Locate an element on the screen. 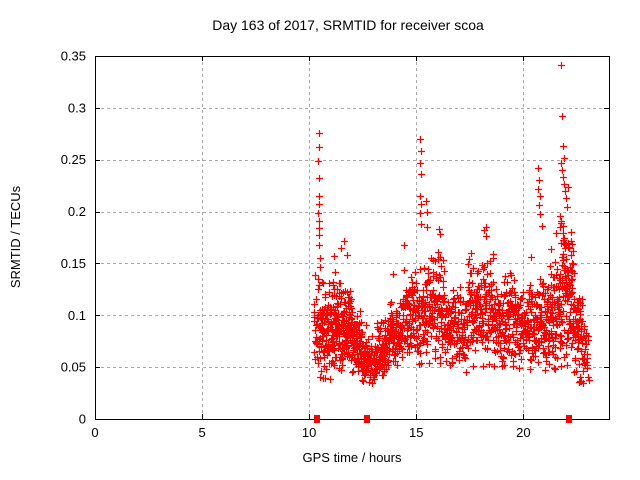  y-tick-label: 0.2 is located at coordinates (77, 211).